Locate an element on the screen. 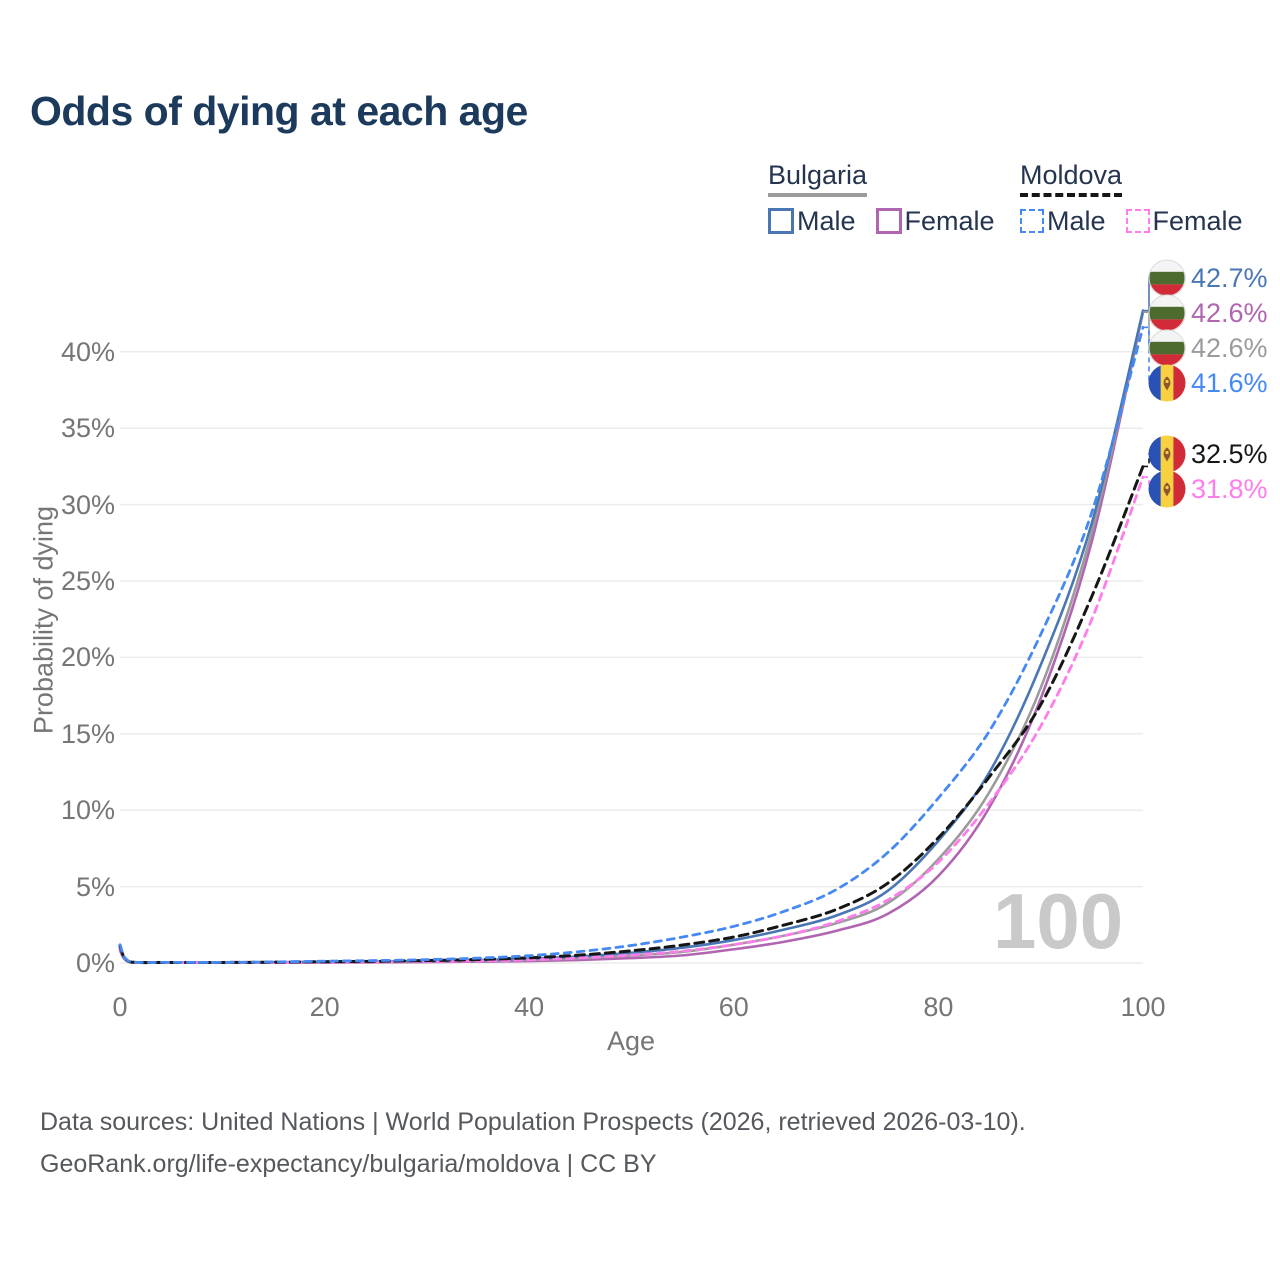 This screenshot has height=1280, width=1280. y-tick-label: 0% is located at coordinates (95, 963).